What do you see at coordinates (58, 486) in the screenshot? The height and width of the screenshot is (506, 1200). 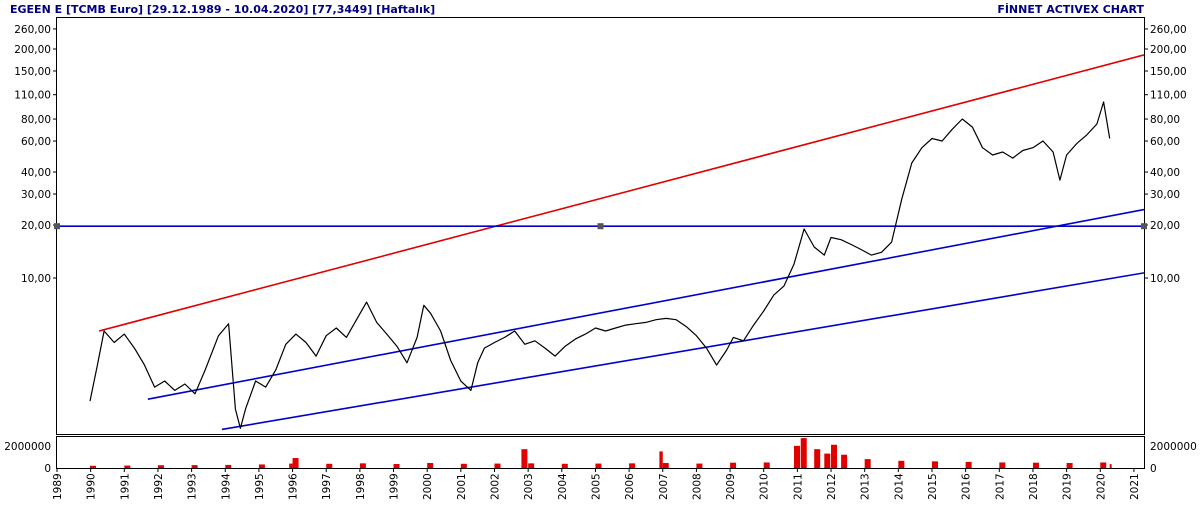 I see `x-tick-label: 1989` at bounding box center [58, 486].